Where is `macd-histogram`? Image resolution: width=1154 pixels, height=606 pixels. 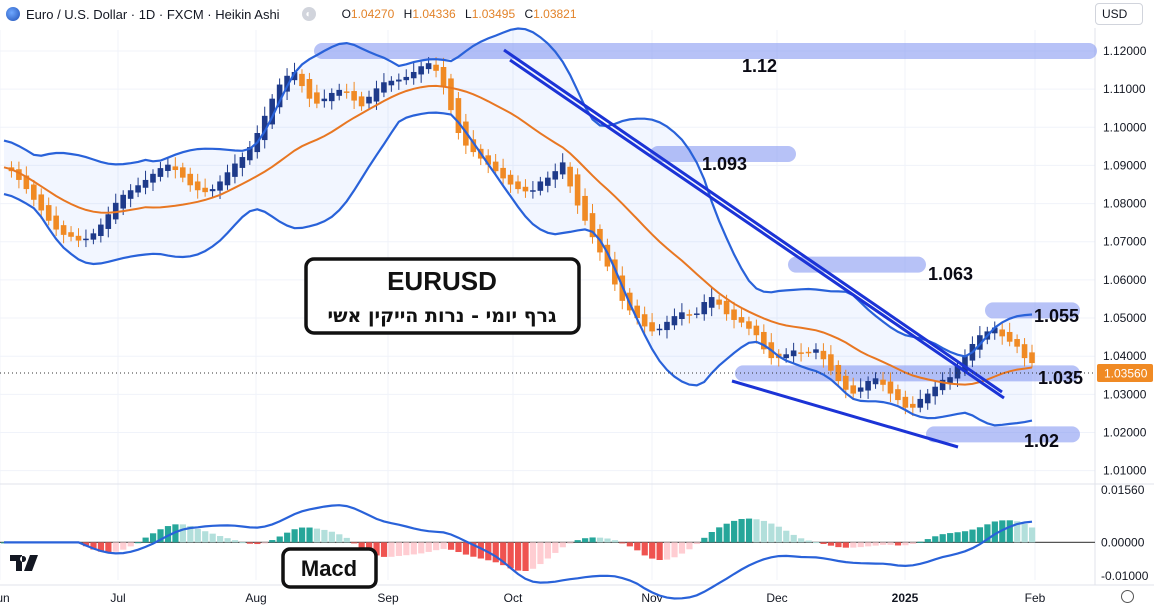 macd-histogram is located at coordinates (518, 544).